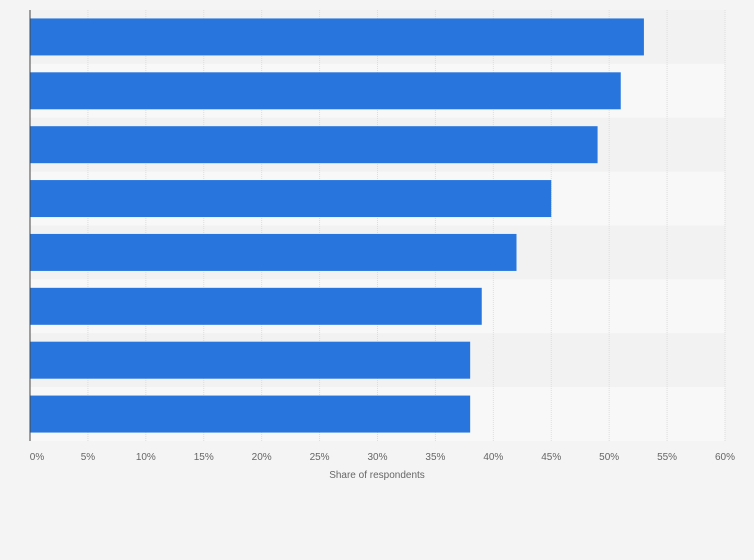 The width and height of the screenshot is (754, 560). Describe the element at coordinates (37, 457) in the screenshot. I see `x-tick-label: 0%` at that location.